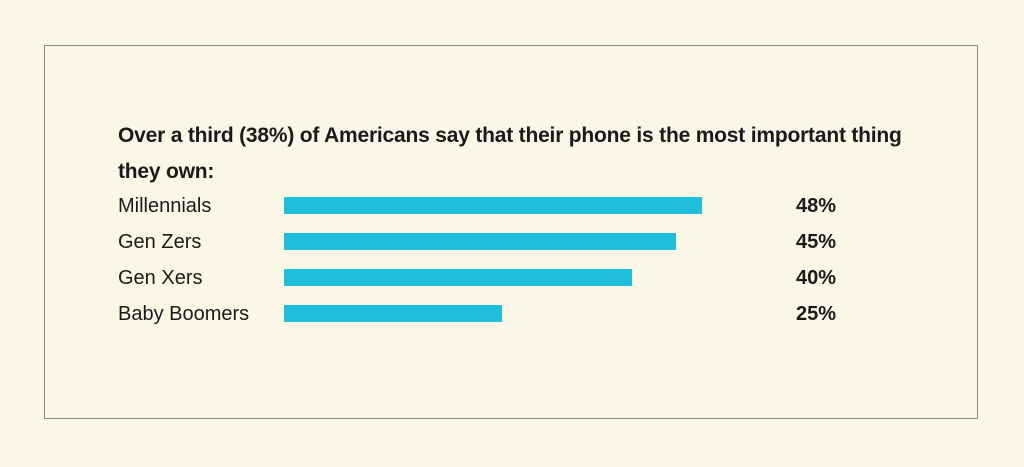  I want to click on category-label: Millennials, so click(165, 206).